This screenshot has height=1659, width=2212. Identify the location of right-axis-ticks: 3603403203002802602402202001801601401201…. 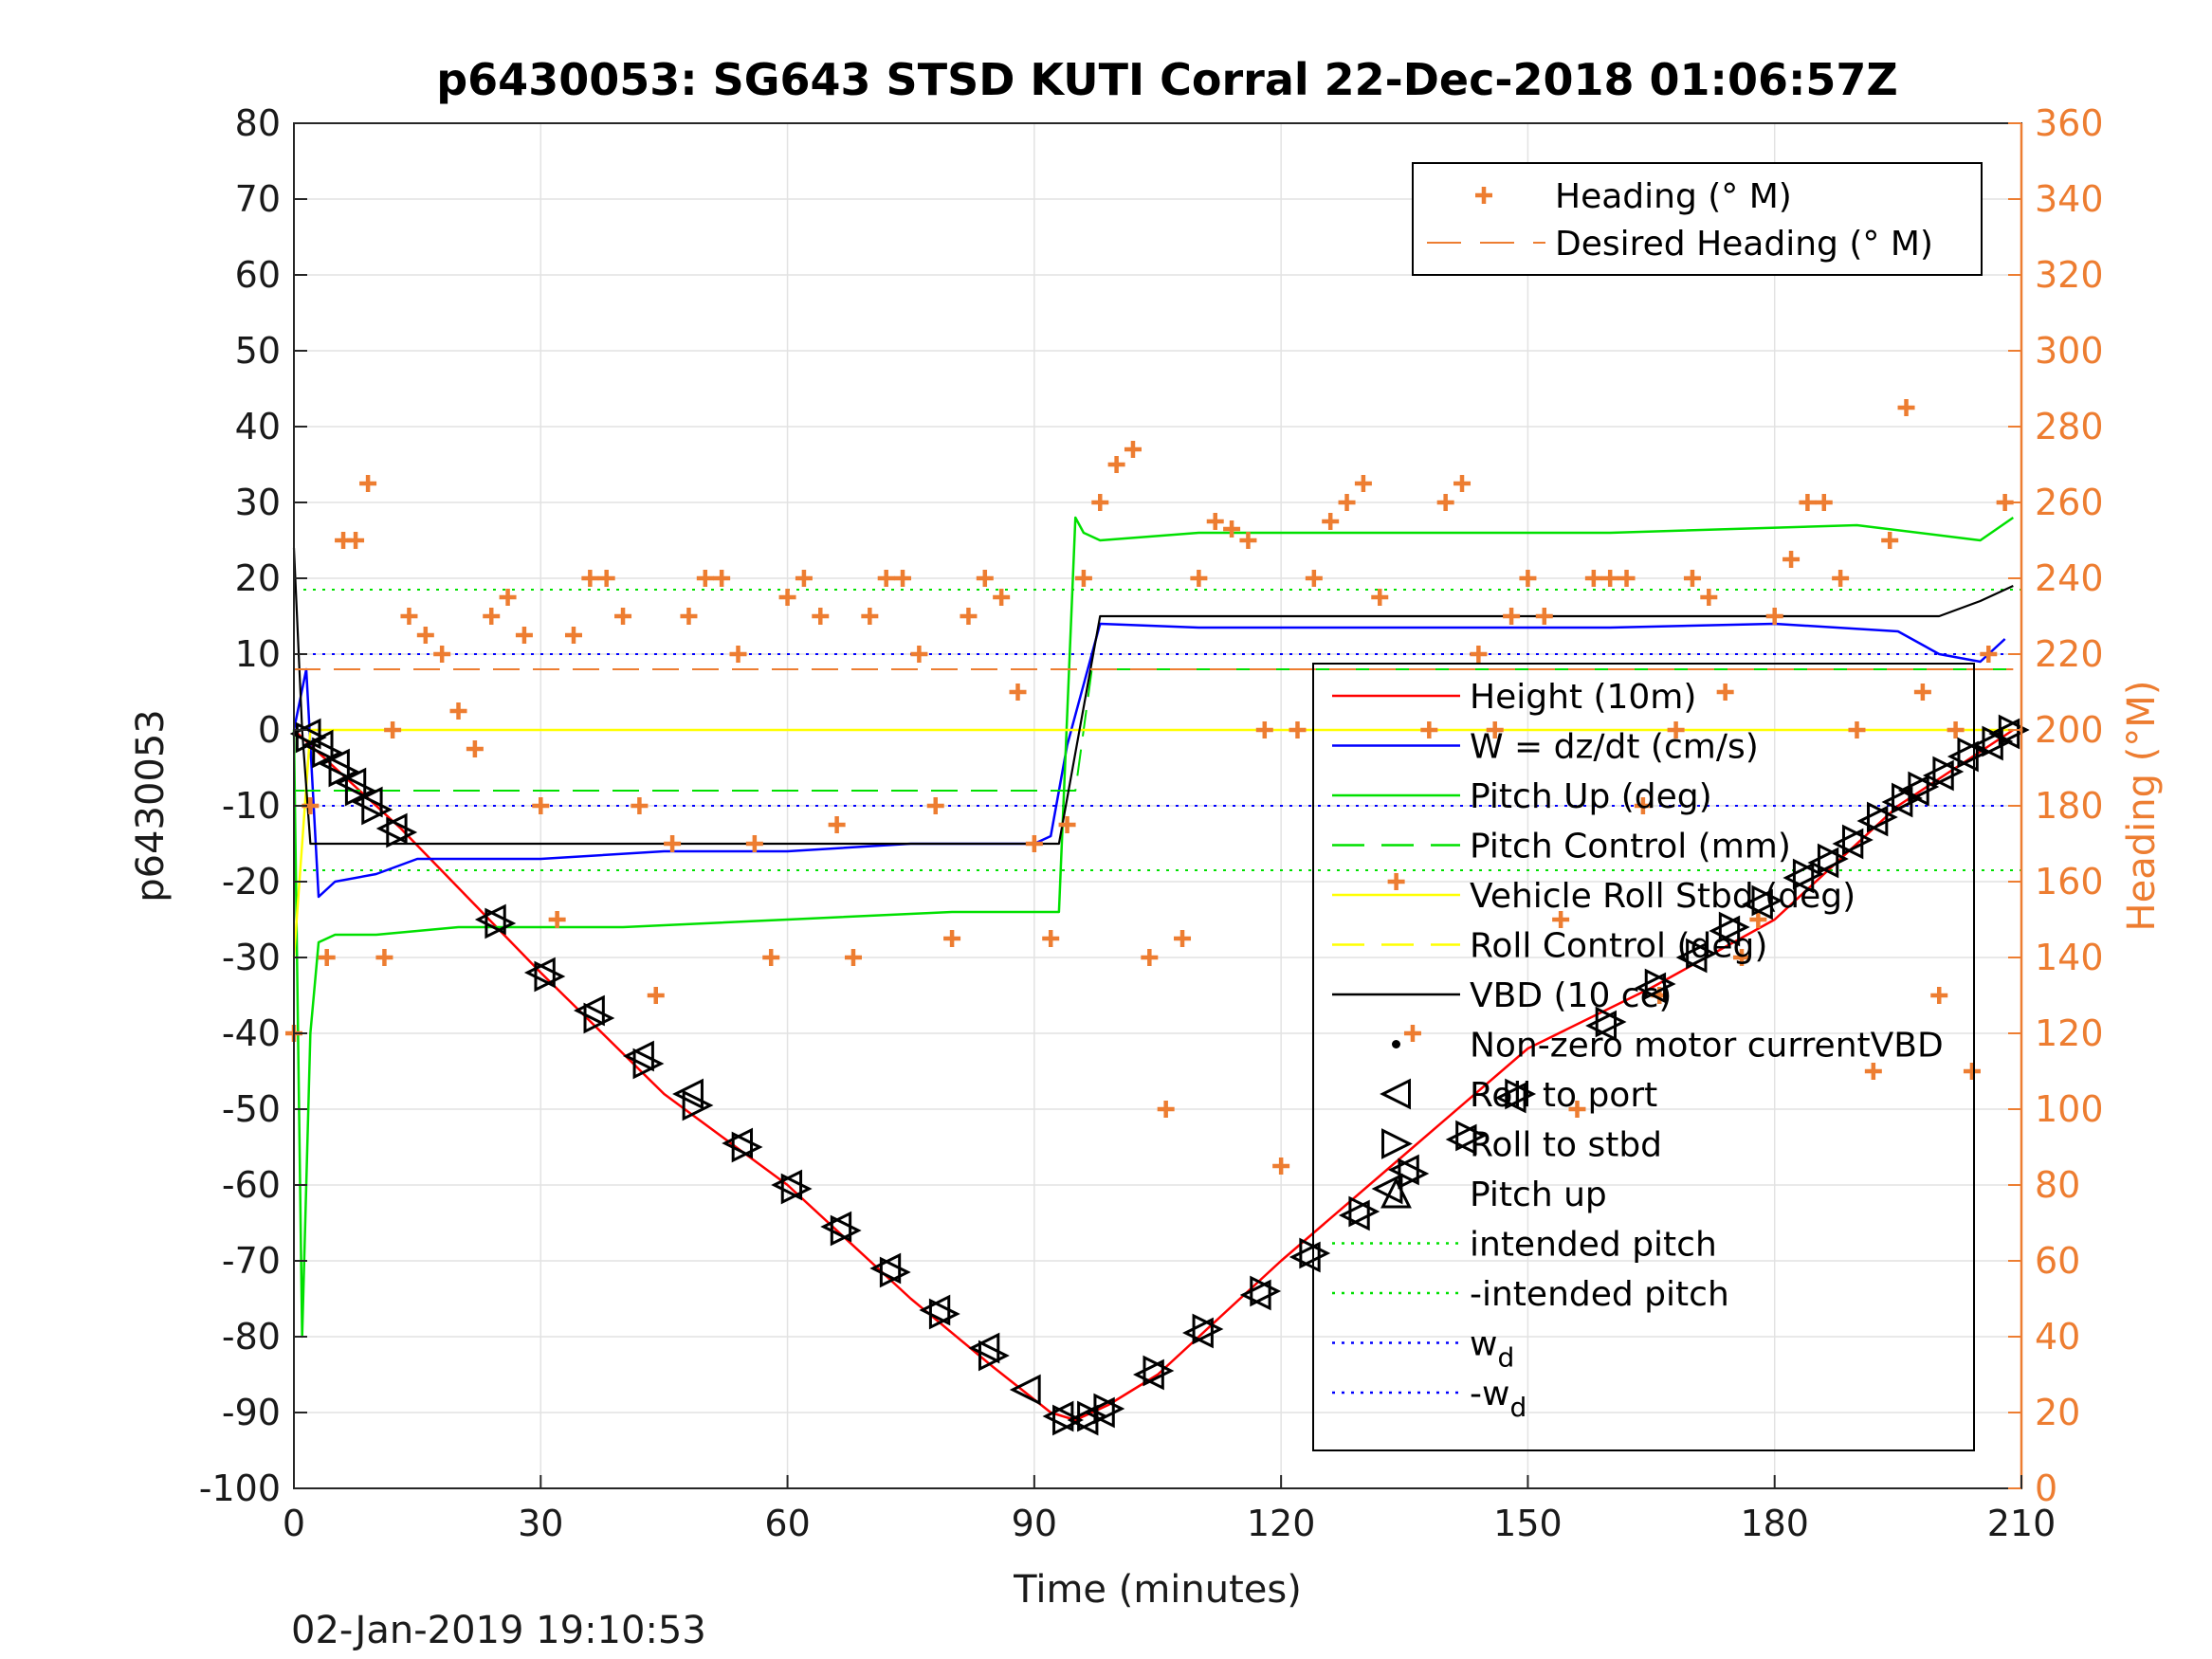
(2056, 805).